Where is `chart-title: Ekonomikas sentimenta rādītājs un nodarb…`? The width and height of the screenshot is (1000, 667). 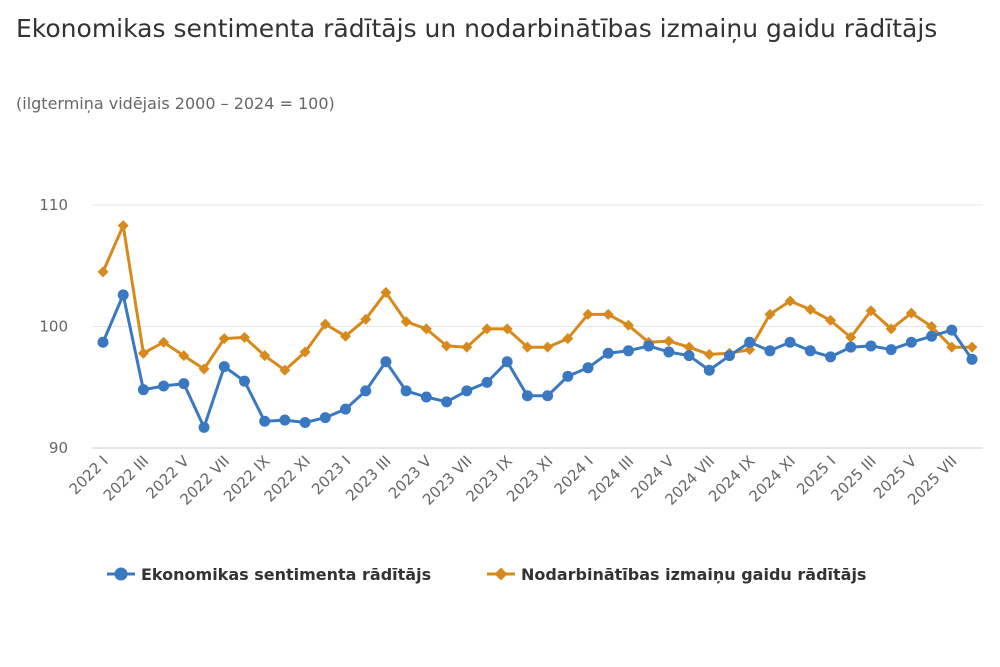 chart-title: Ekonomikas sentimenta rādītājs un nodarb… is located at coordinates (477, 28).